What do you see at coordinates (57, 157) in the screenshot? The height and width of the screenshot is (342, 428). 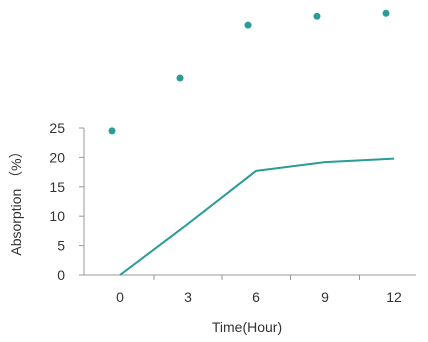 I see `y-tick-label: 20` at bounding box center [57, 157].